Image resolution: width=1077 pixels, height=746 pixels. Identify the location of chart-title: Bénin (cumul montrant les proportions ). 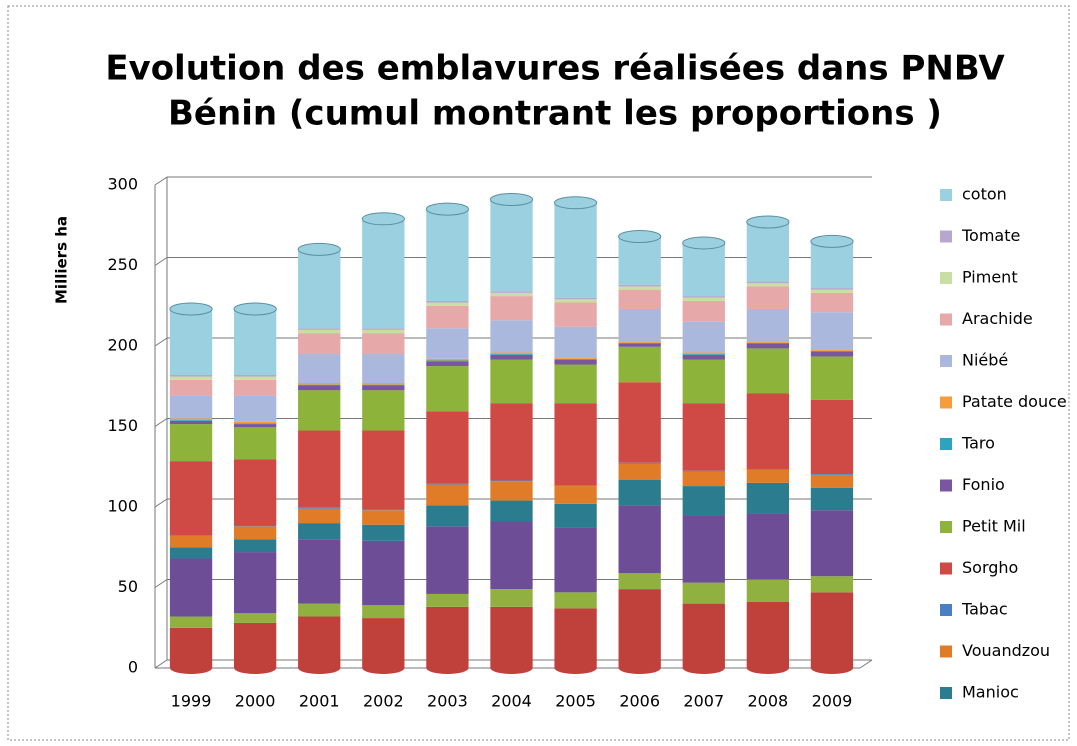
(555, 114).